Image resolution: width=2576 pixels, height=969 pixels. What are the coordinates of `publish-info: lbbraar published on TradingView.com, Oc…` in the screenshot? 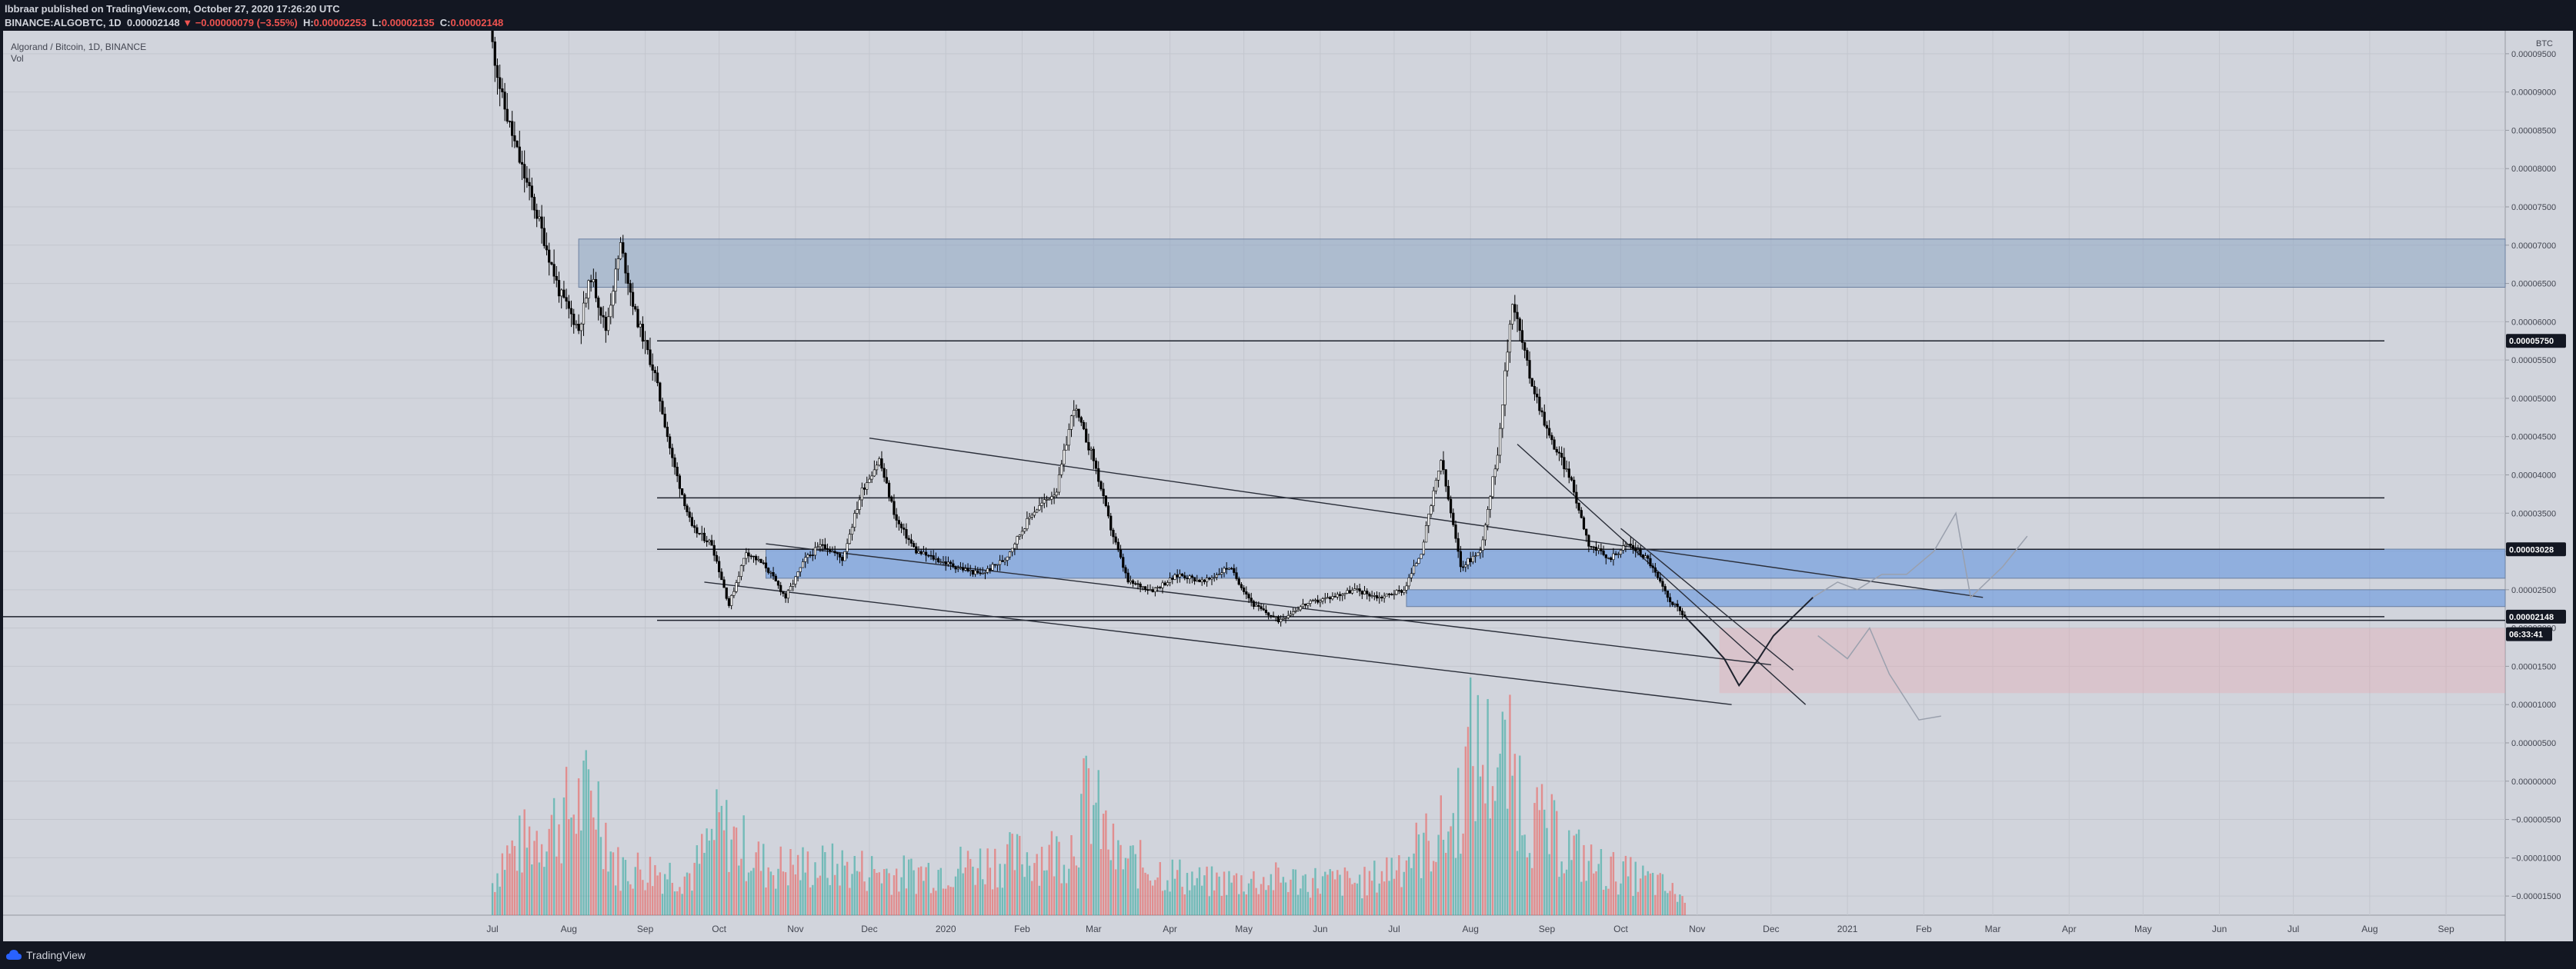 It's located at (172, 9).